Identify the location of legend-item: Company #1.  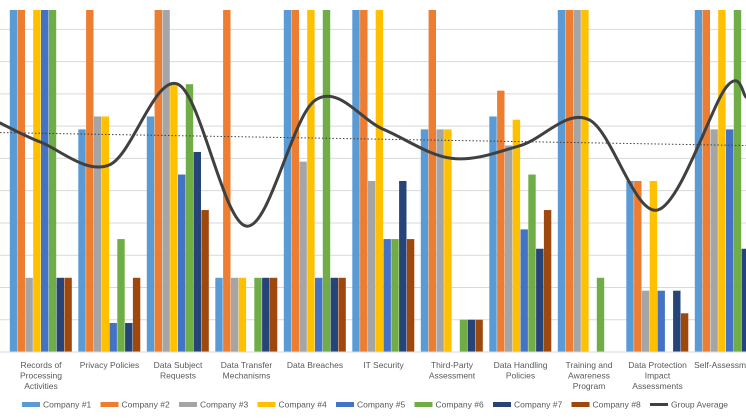
(56, 405).